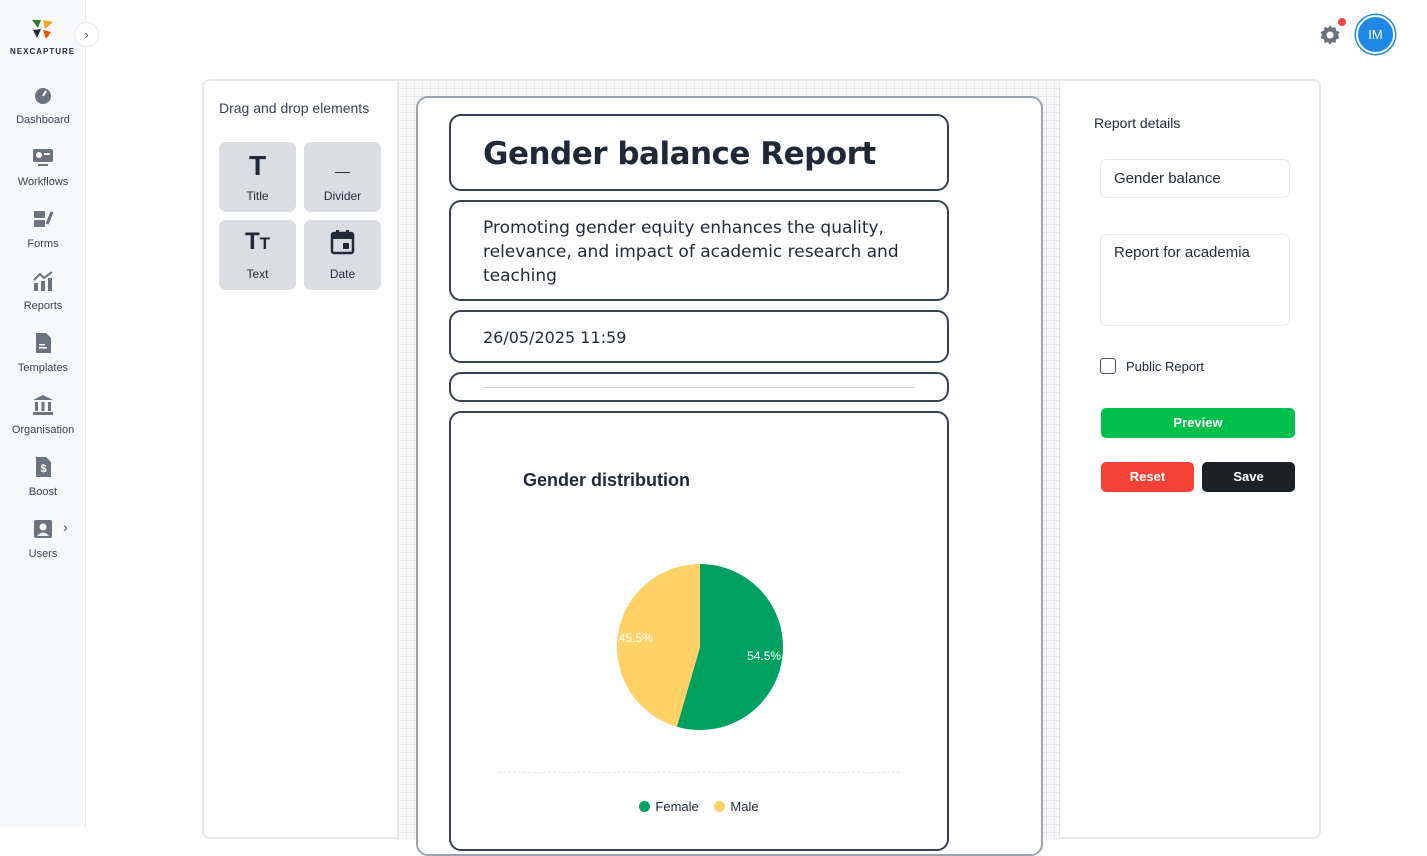 This screenshot has height=856, width=1427. I want to click on dashboard-icon, so click(43, 96).